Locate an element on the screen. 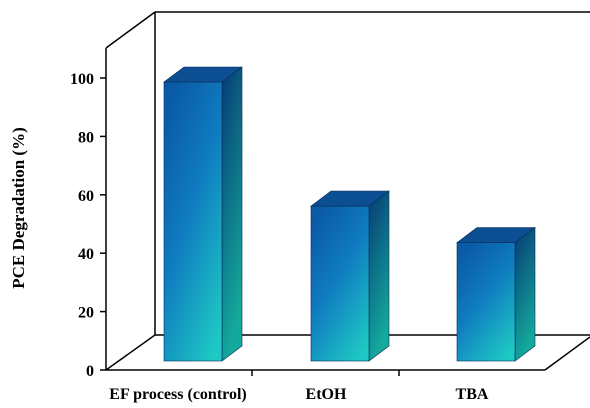  y-tick-label: 80 is located at coordinates (86, 137).